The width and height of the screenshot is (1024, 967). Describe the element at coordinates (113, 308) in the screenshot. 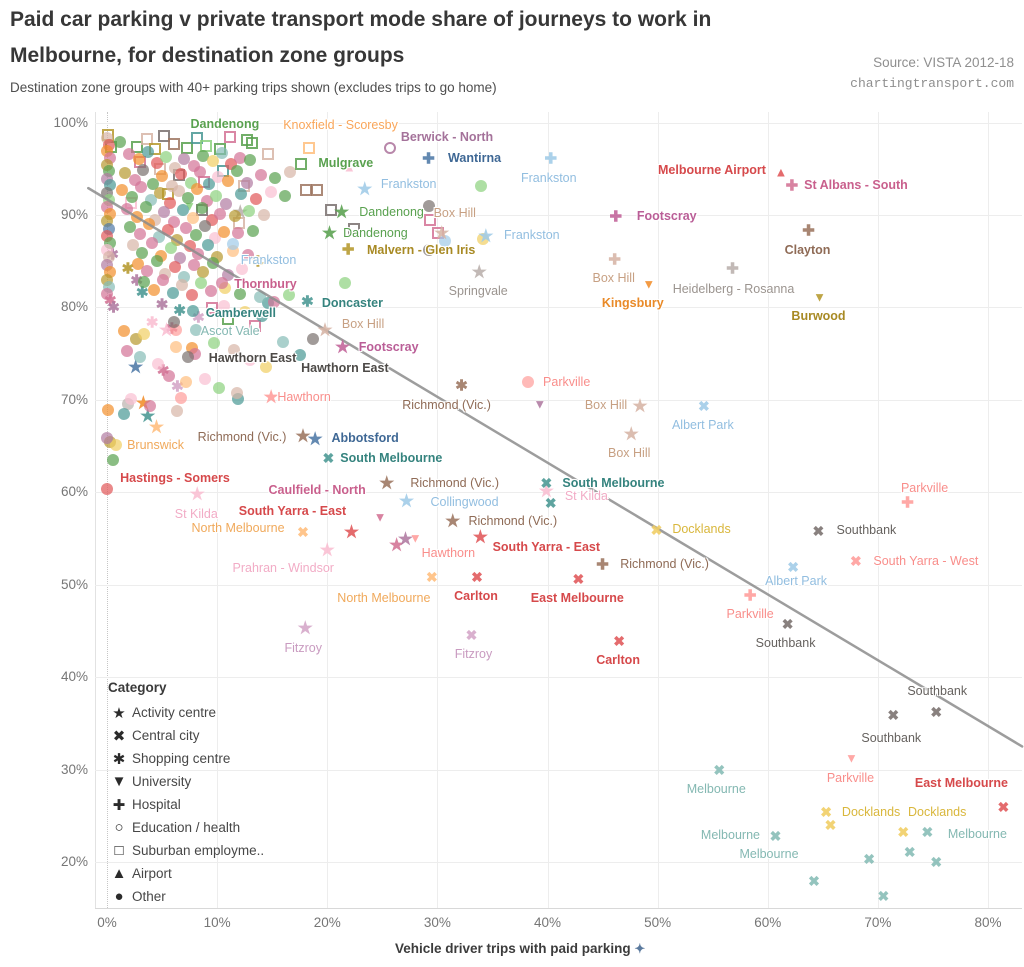

I see `data-point-marker: ✱` at that location.